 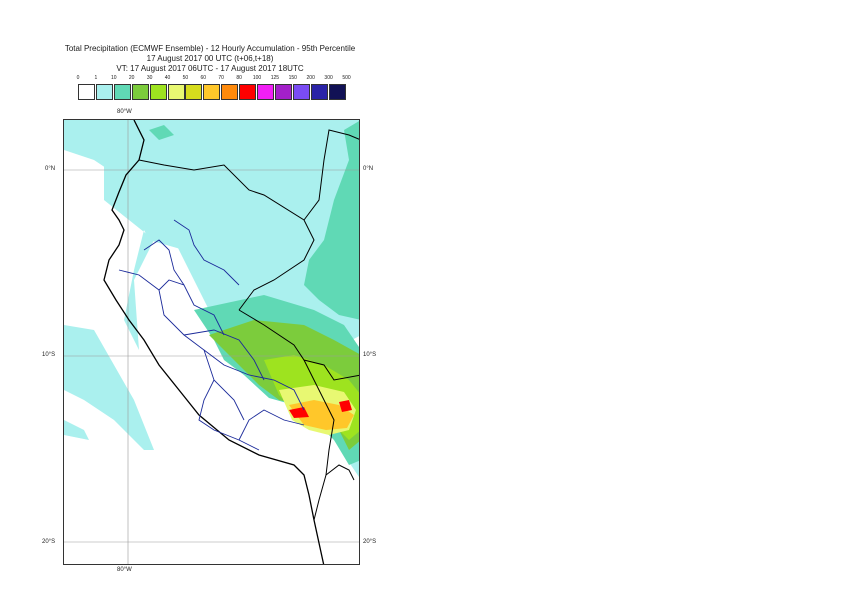 What do you see at coordinates (131, 78) in the screenshot?
I see `legend-tick-label: 20` at bounding box center [131, 78].